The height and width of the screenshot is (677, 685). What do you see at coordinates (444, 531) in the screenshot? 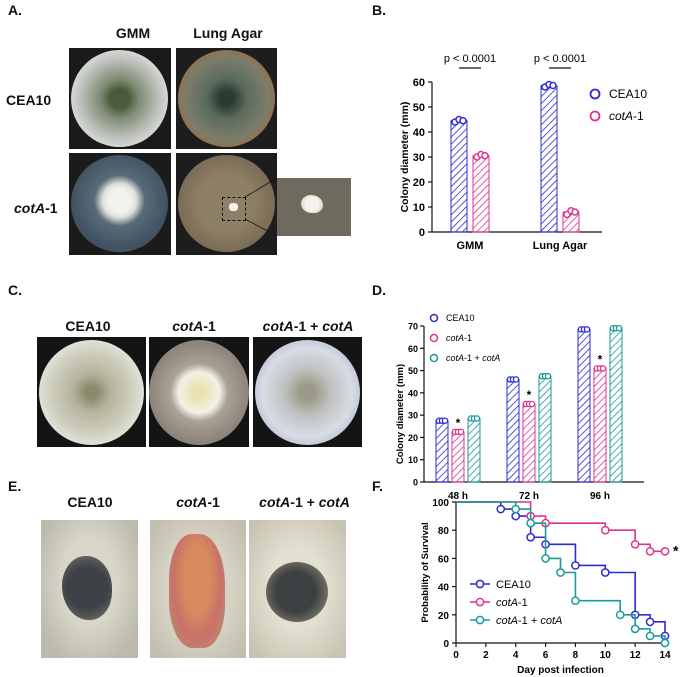
I see `y-tick-label: 80` at bounding box center [444, 531].